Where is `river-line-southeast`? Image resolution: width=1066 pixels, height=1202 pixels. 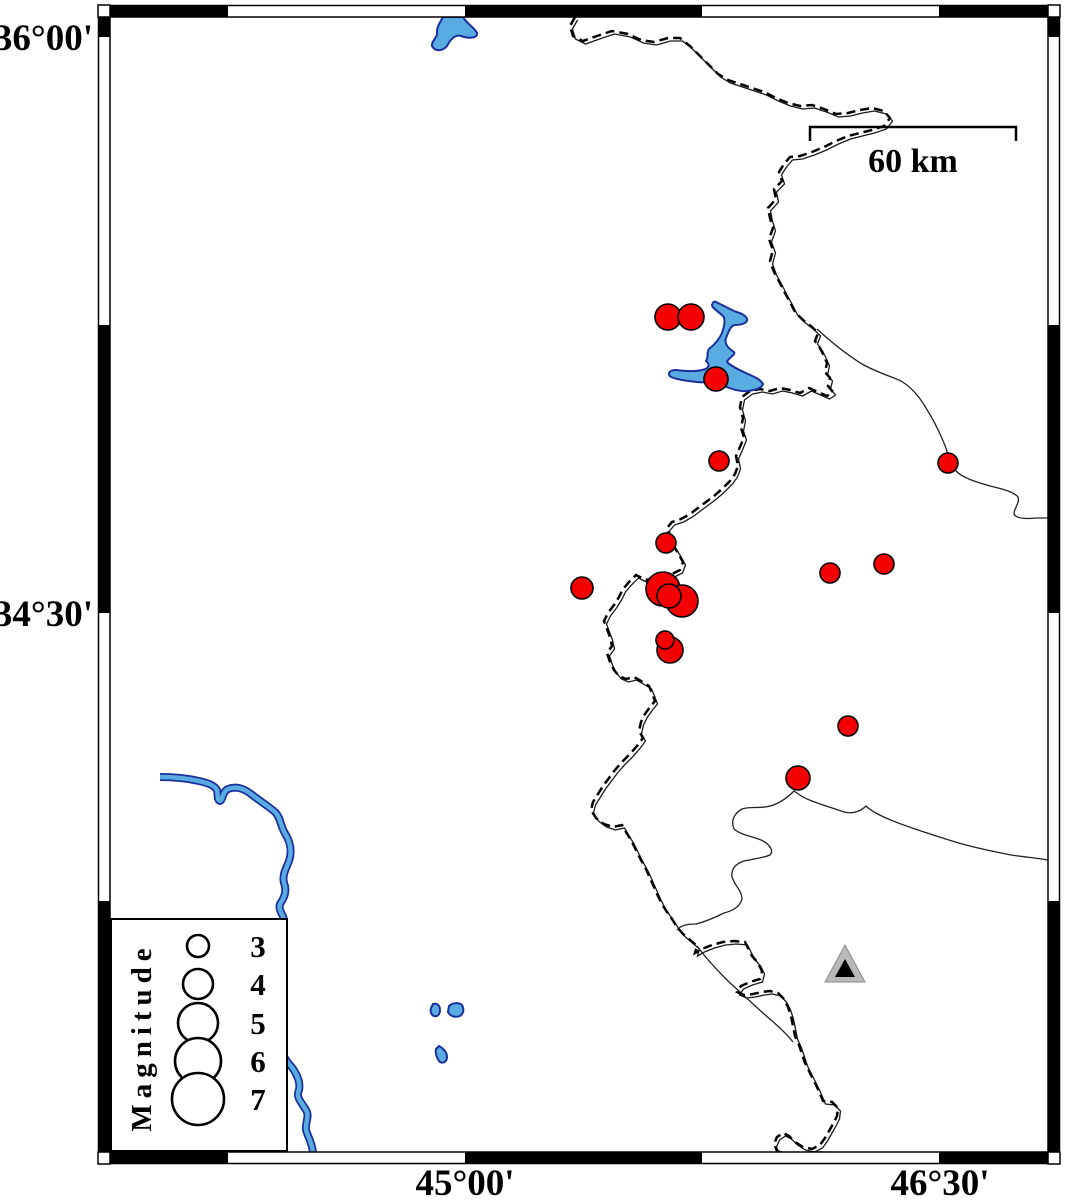 river-line-southeast is located at coordinates (862, 860).